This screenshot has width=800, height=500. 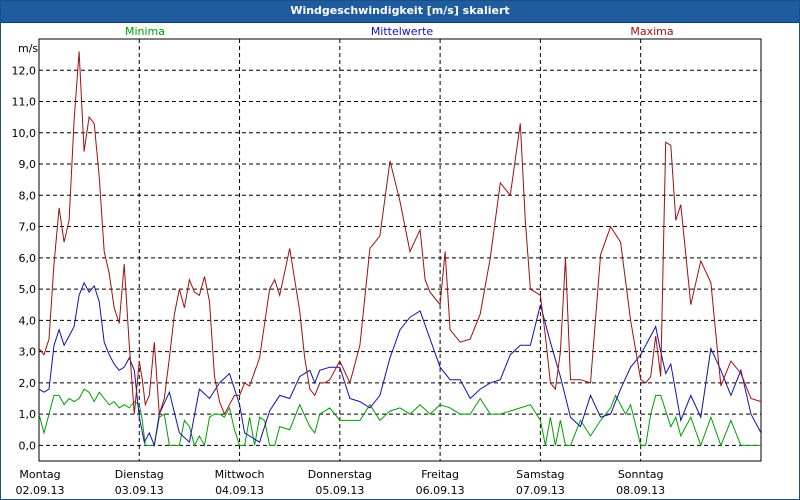 I want to click on title-bar: Windgeschwindigkeit [m/s] skaliert, so click(x=400, y=12).